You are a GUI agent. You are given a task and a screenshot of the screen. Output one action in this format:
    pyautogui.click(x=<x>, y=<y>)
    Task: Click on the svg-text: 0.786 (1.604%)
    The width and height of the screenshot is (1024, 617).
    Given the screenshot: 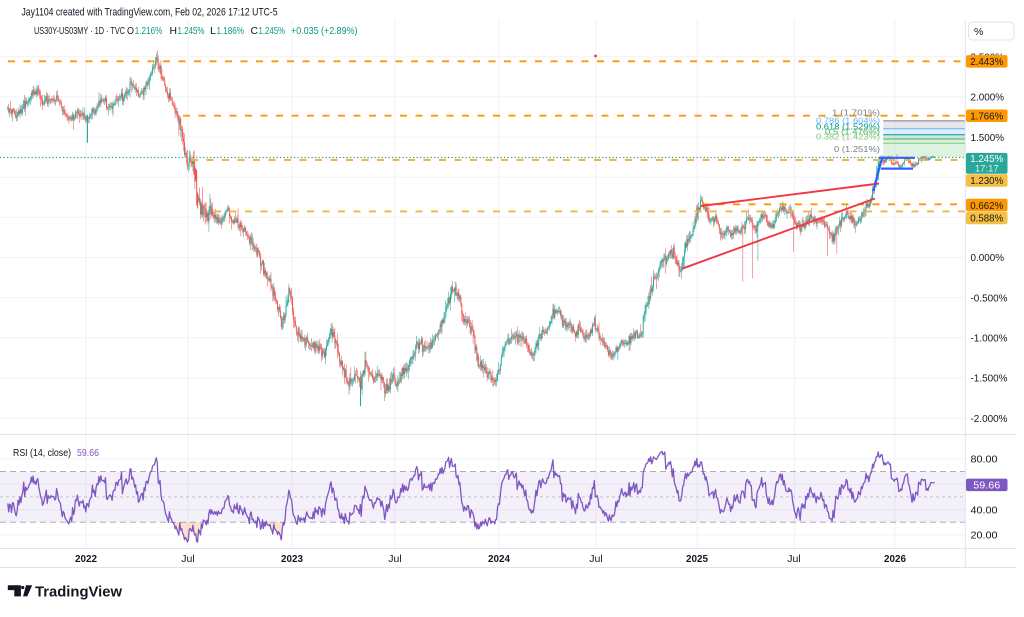 What is the action you would take?
    pyautogui.click(x=848, y=121)
    